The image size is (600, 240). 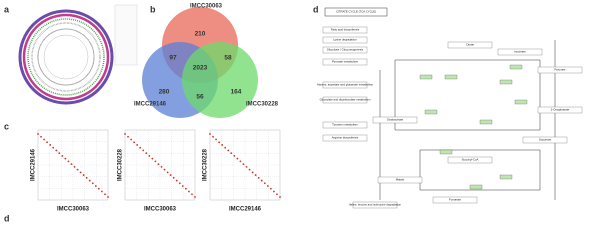 What do you see at coordinates (206, 7) in the screenshot?
I see `venn-set-label: IMCC30063` at bounding box center [206, 7].